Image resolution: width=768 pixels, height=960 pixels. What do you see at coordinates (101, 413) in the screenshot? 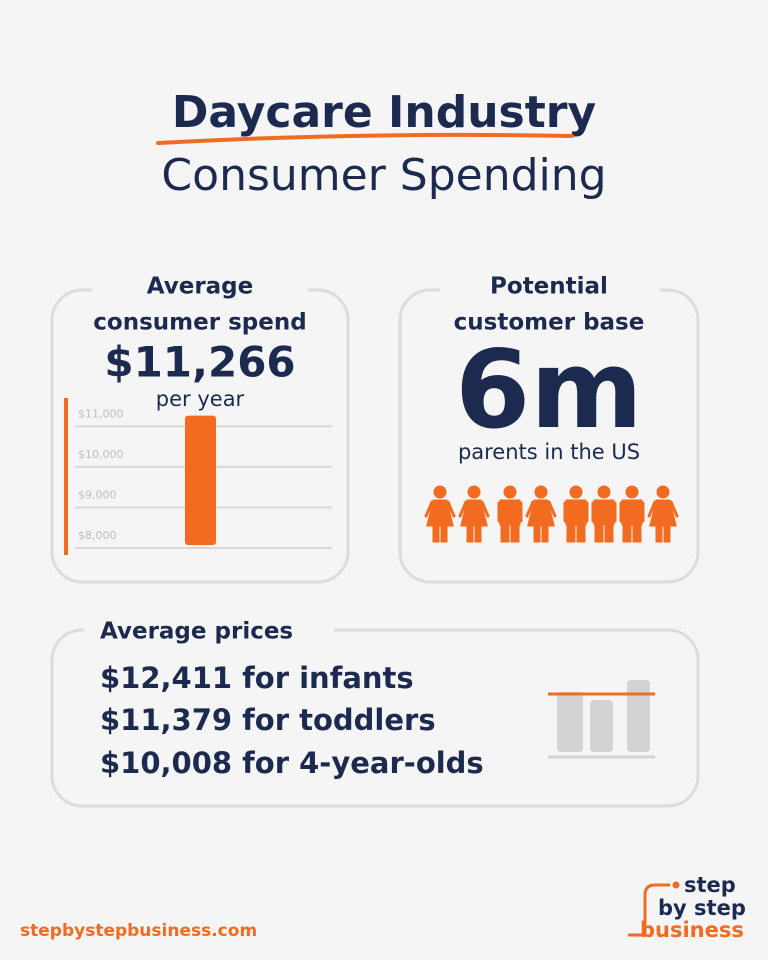
I see `y-tick-label: $11,000` at bounding box center [101, 413].